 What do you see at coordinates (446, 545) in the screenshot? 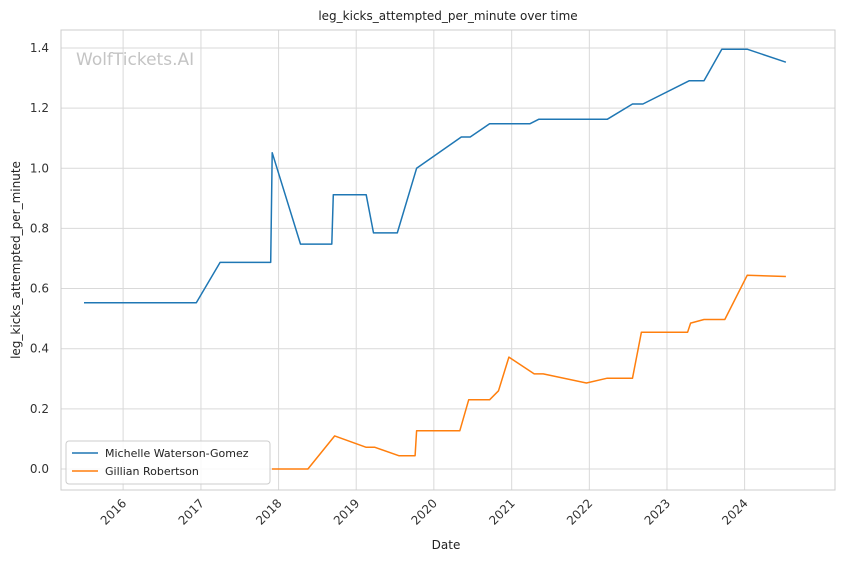
I see `x-axis-title: Date` at bounding box center [446, 545].